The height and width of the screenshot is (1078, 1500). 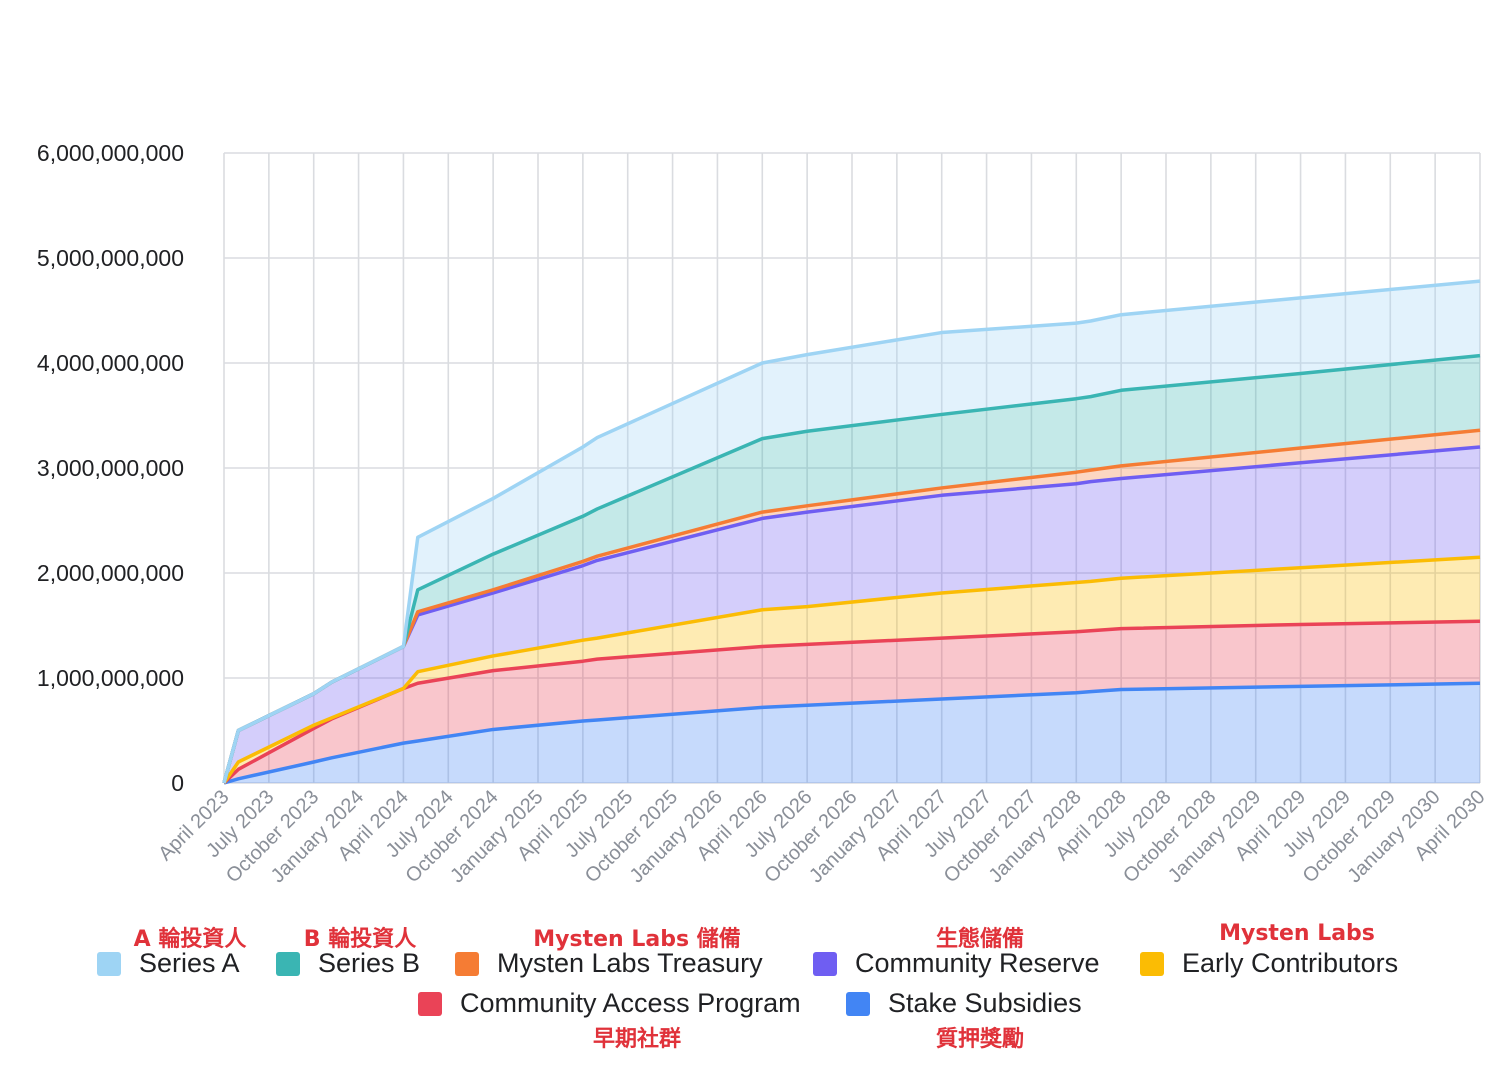 I want to click on legend-swatch-series-b, so click(x=288, y=963).